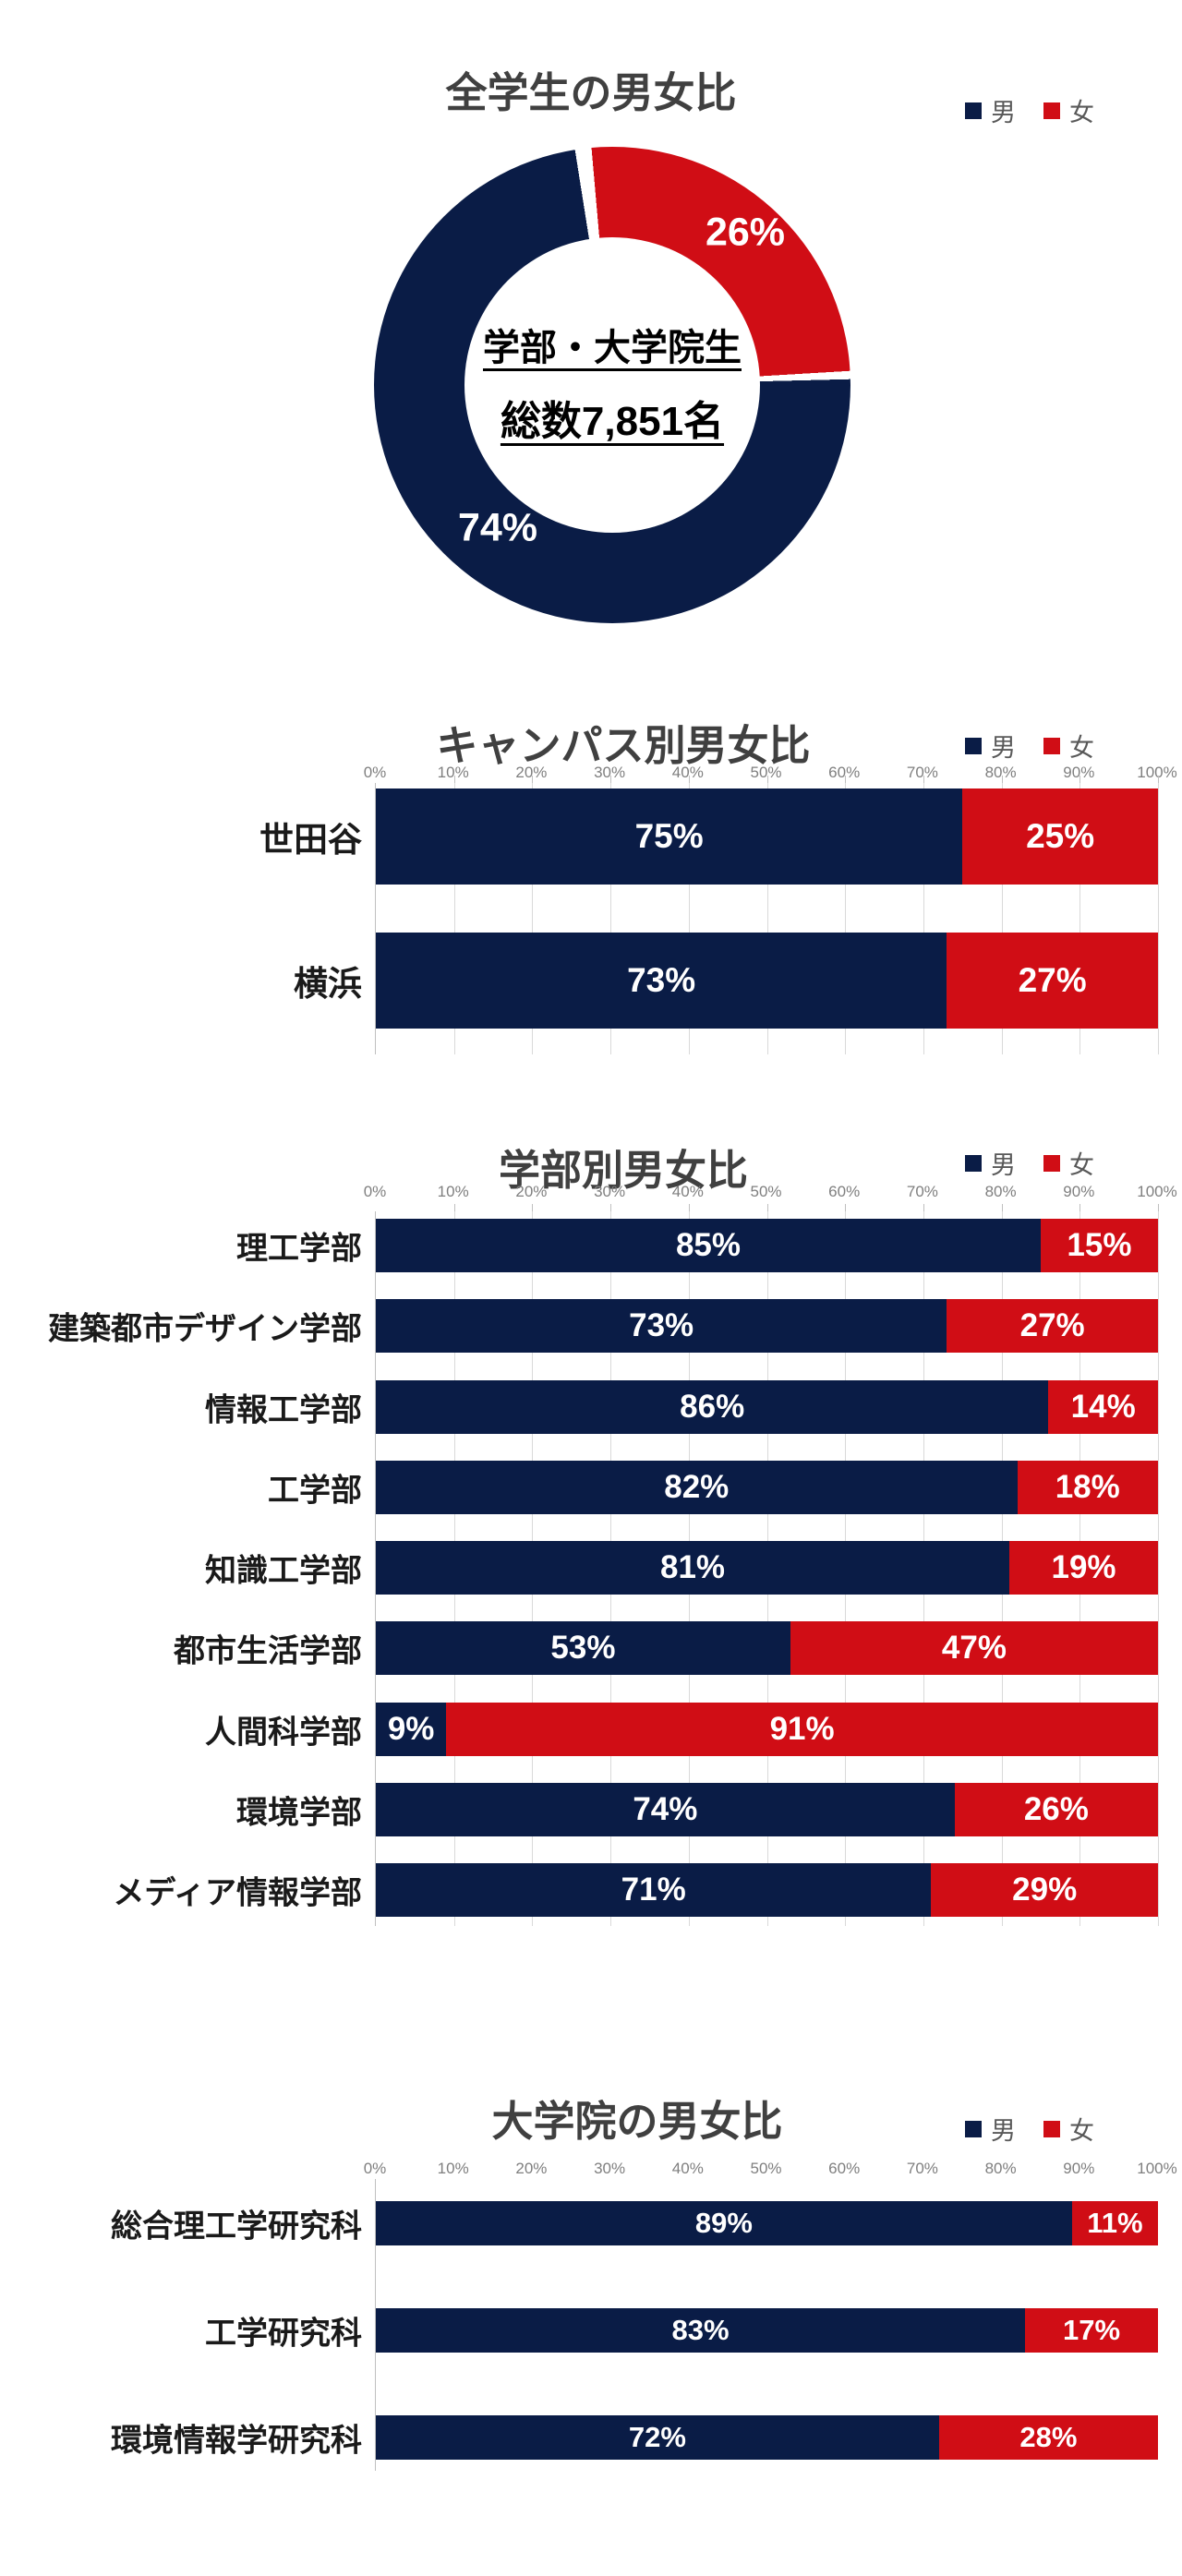 The height and width of the screenshot is (2576, 1182). What do you see at coordinates (974, 1163) in the screenshot?
I see `male-swatch-icon` at bounding box center [974, 1163].